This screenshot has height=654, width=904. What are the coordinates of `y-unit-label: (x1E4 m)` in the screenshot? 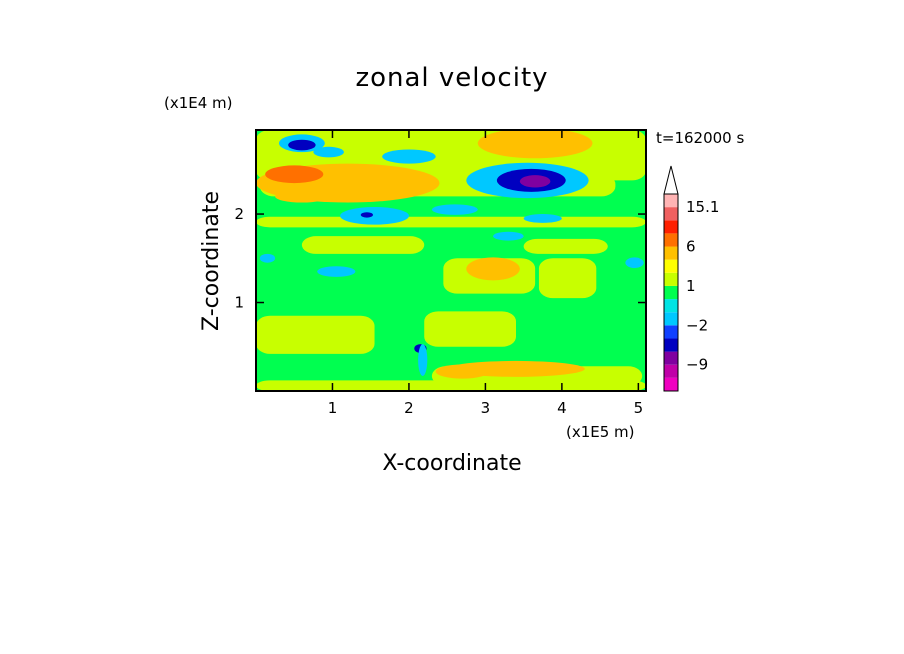 It's located at (198, 103).